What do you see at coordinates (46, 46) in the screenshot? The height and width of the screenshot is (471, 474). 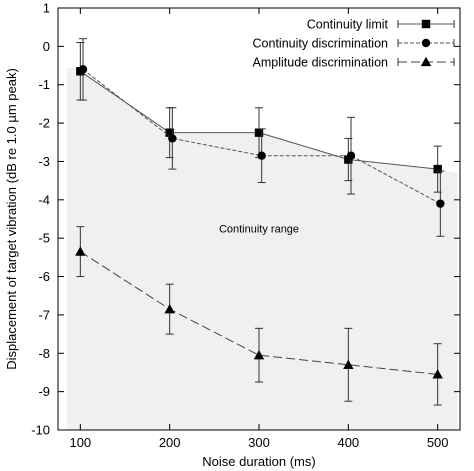 I see `y-tick-label: 0` at bounding box center [46, 46].